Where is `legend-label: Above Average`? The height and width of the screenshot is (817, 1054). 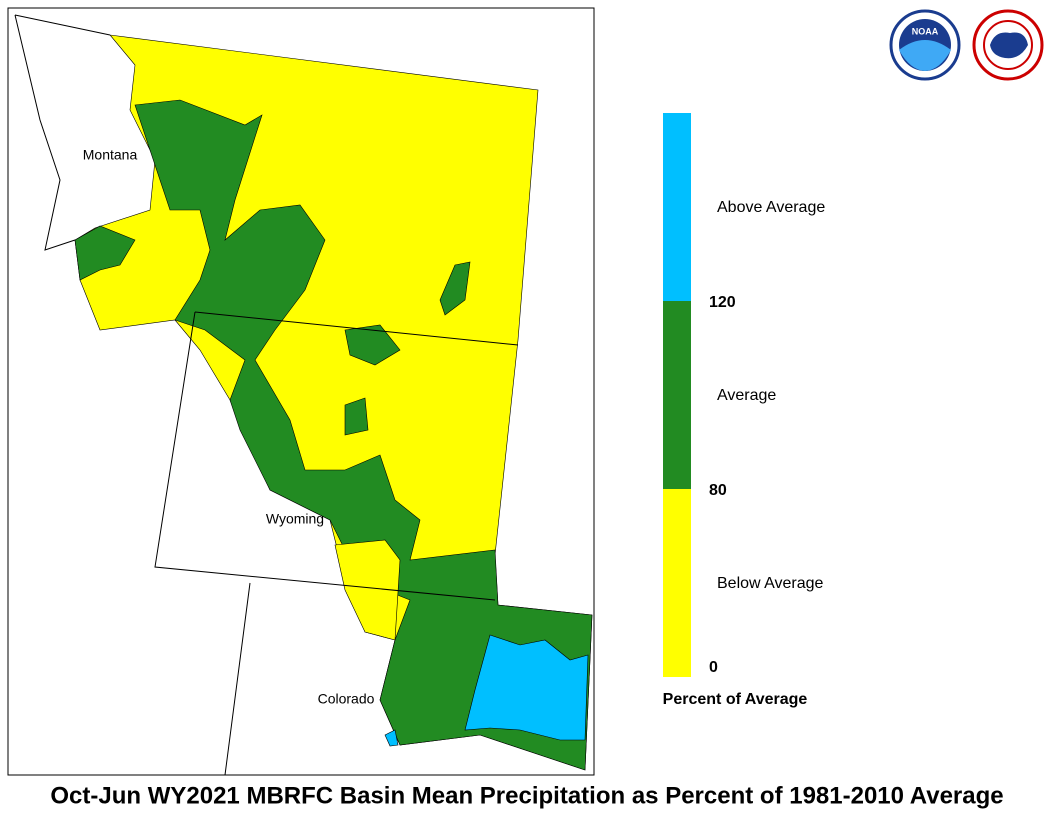 legend-label: Above Average is located at coordinates (771, 207).